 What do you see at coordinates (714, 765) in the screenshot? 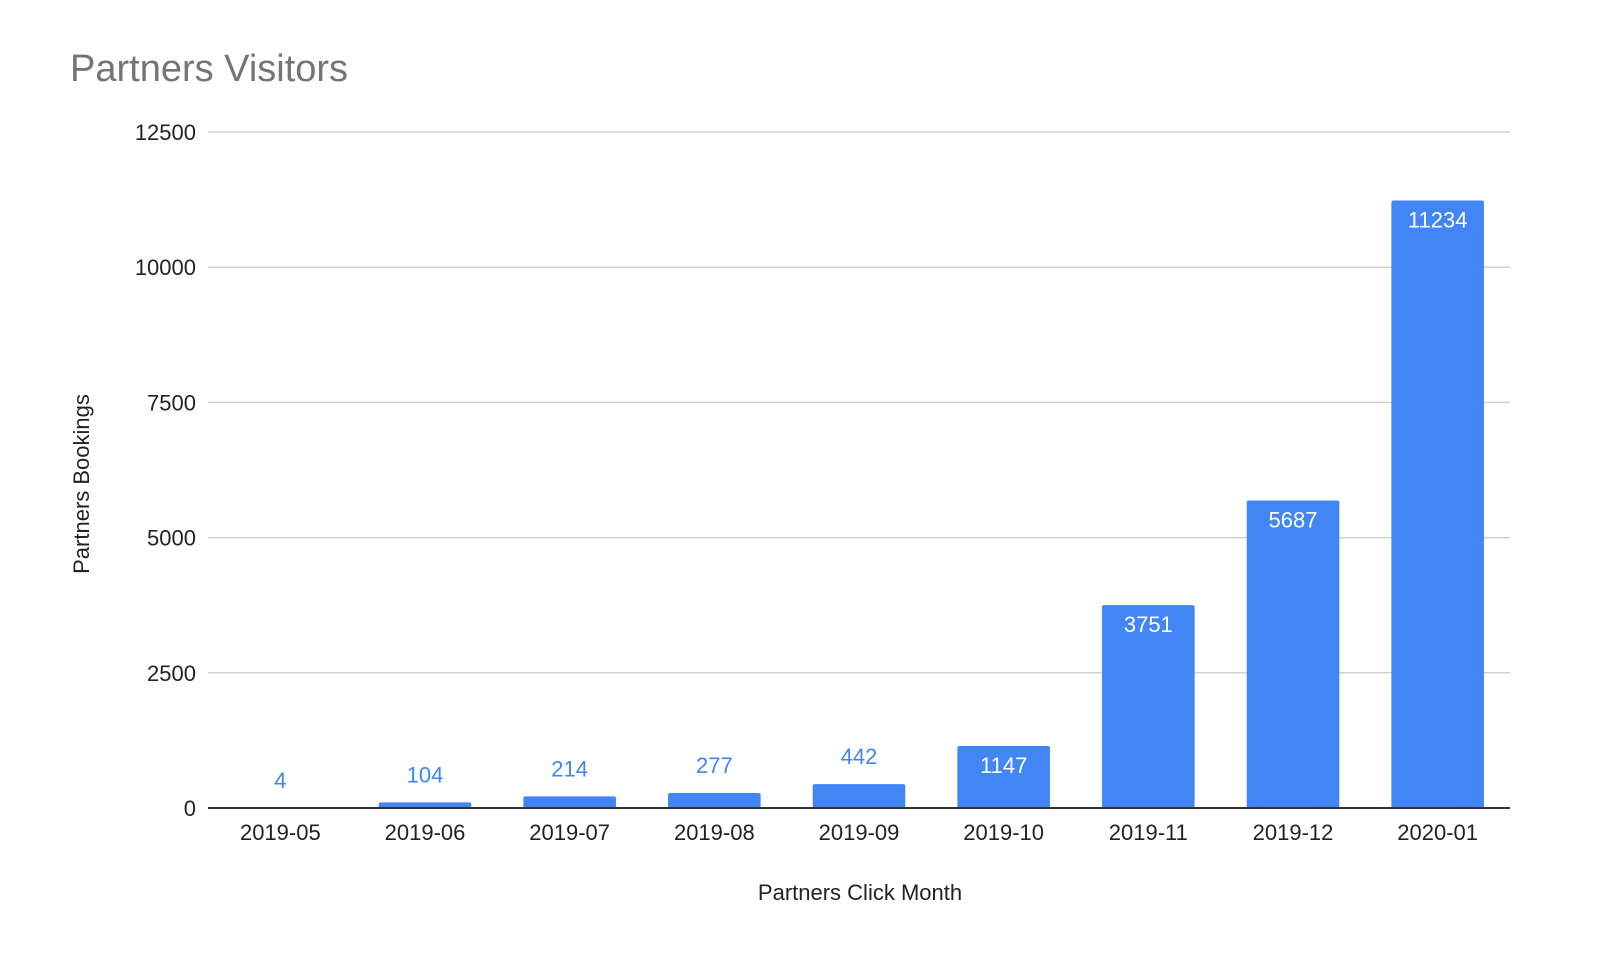
I see `data-label: 277` at bounding box center [714, 765].